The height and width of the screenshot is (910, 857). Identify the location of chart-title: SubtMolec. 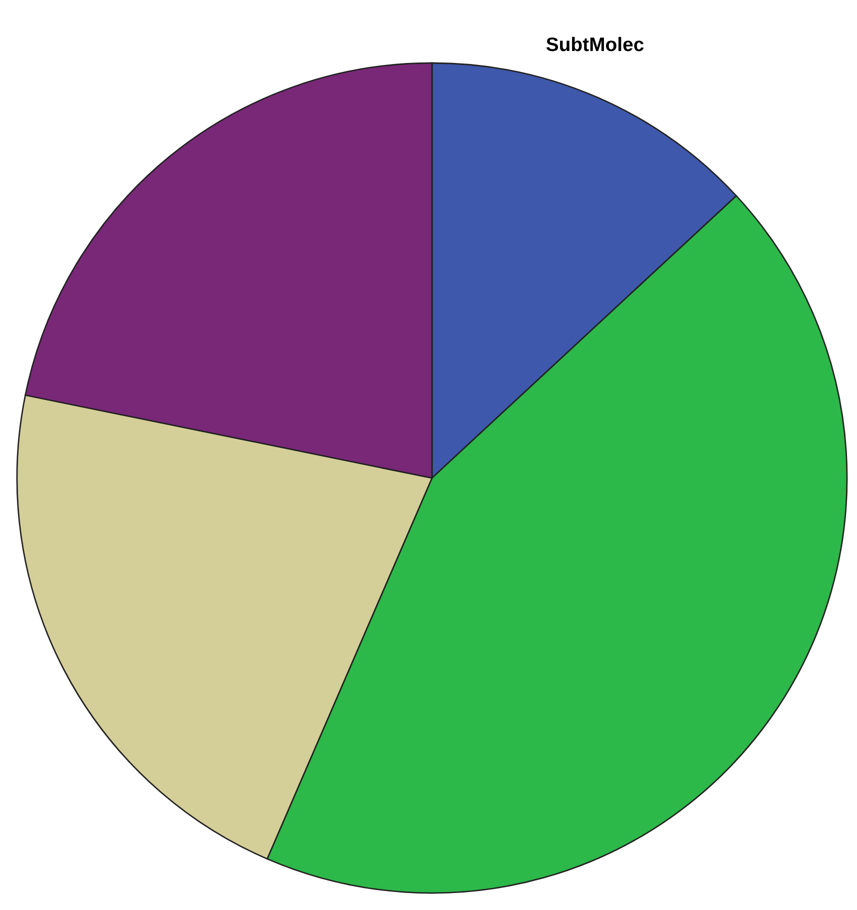
(595, 44).